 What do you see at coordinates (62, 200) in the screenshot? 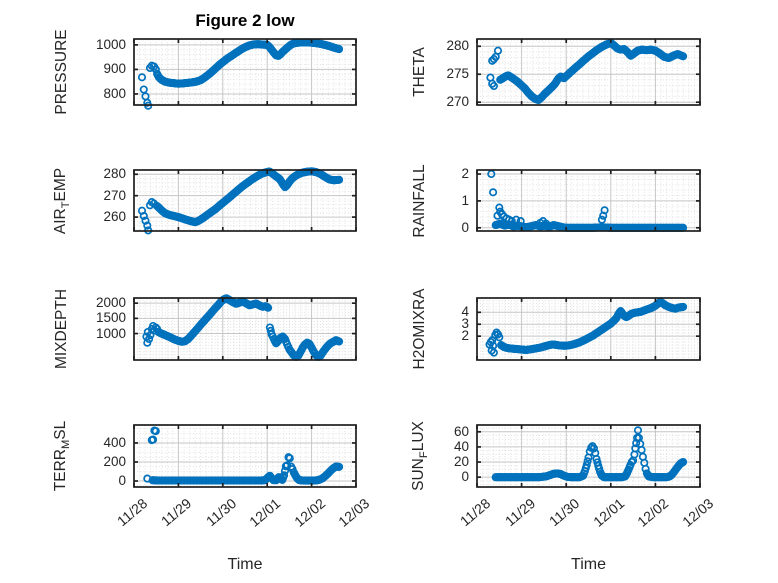
I see `y-axis-label-air-temp: AIRTEMP` at bounding box center [62, 200].